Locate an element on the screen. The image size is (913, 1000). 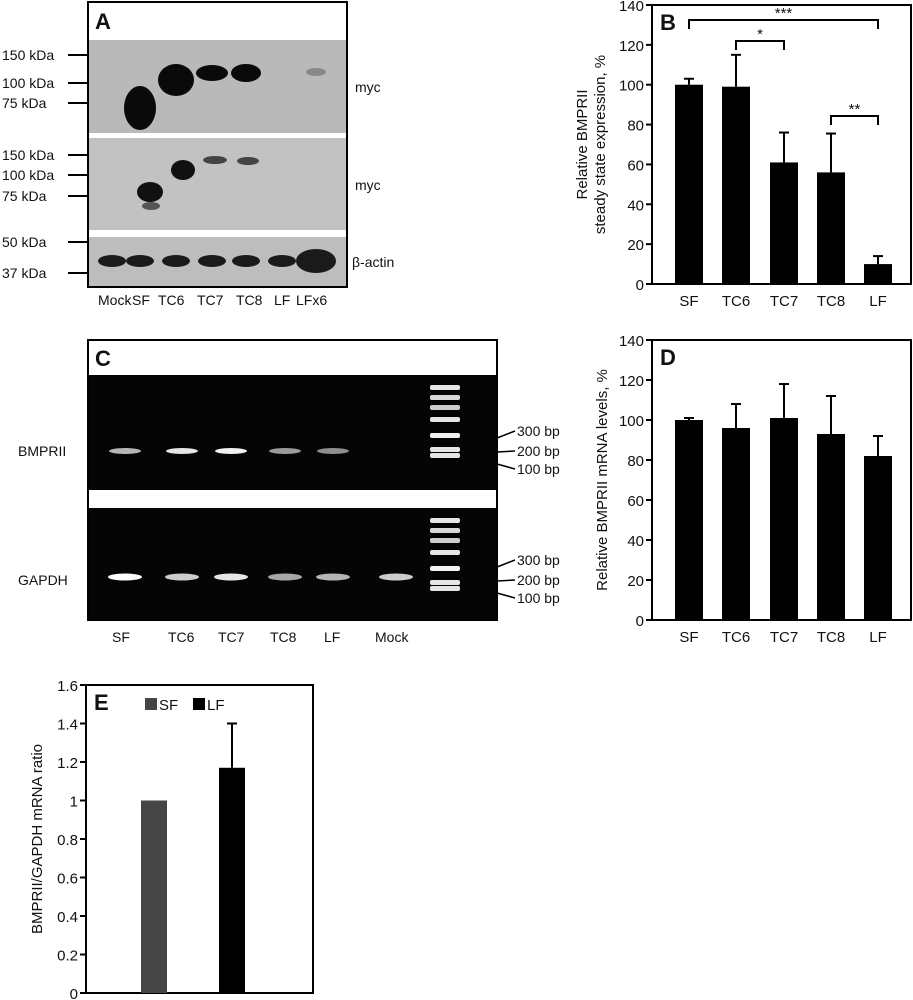
y-tick-label: 1 is located at coordinates (74, 802).